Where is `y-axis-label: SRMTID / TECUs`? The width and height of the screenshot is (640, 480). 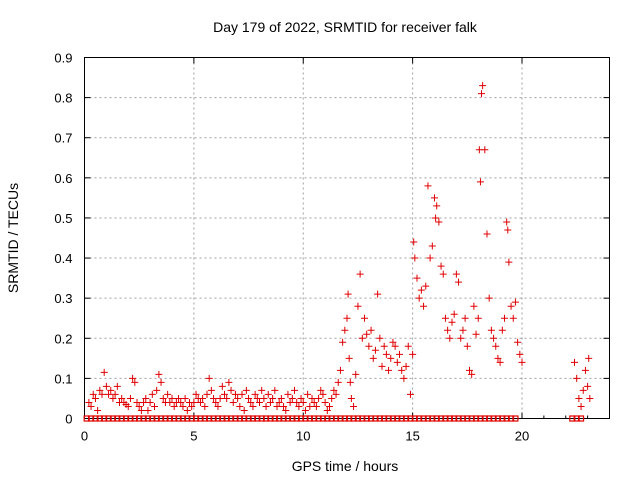
y-axis-label: SRMTID / TECUs is located at coordinates (13, 238).